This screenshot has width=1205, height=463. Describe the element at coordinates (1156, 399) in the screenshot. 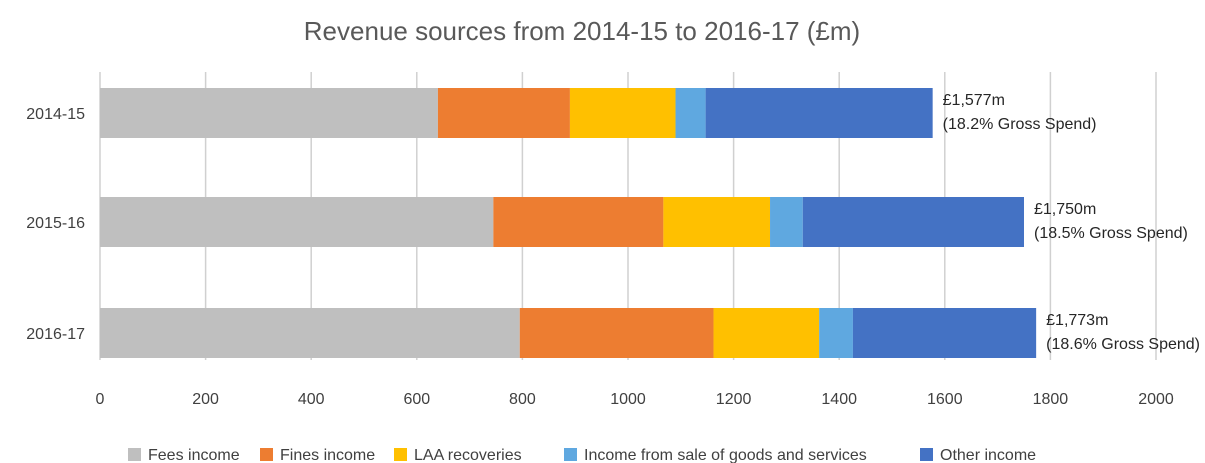

I see `x-tick-label: 2000` at that location.